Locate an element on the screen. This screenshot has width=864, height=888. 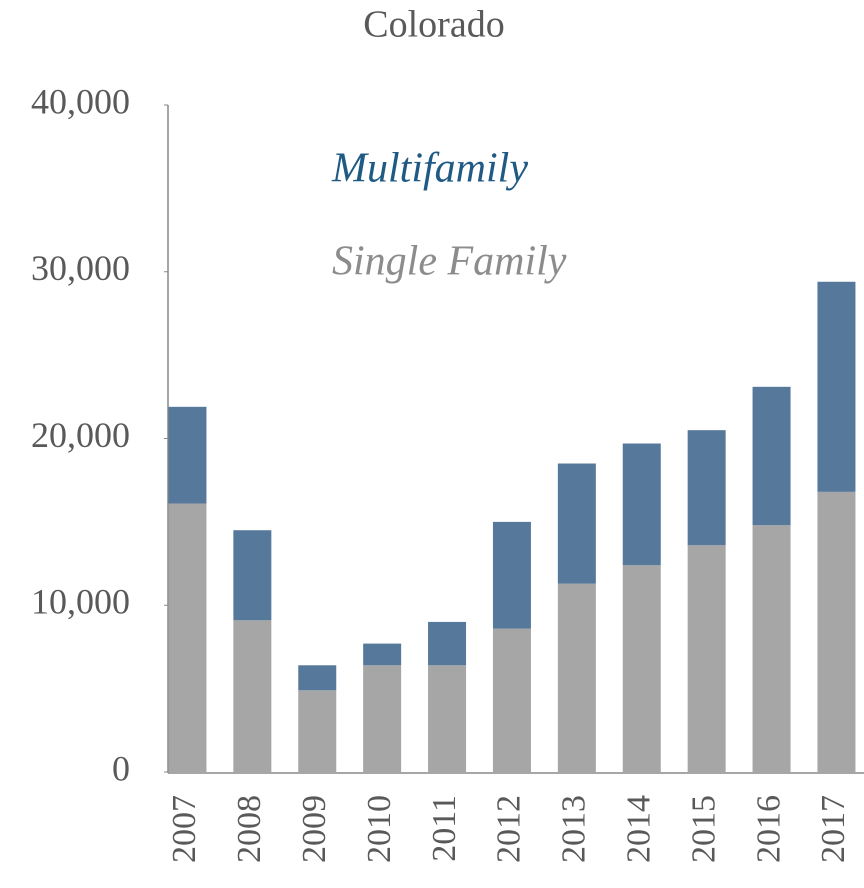
x-tick-label: 2016 is located at coordinates (768, 829).